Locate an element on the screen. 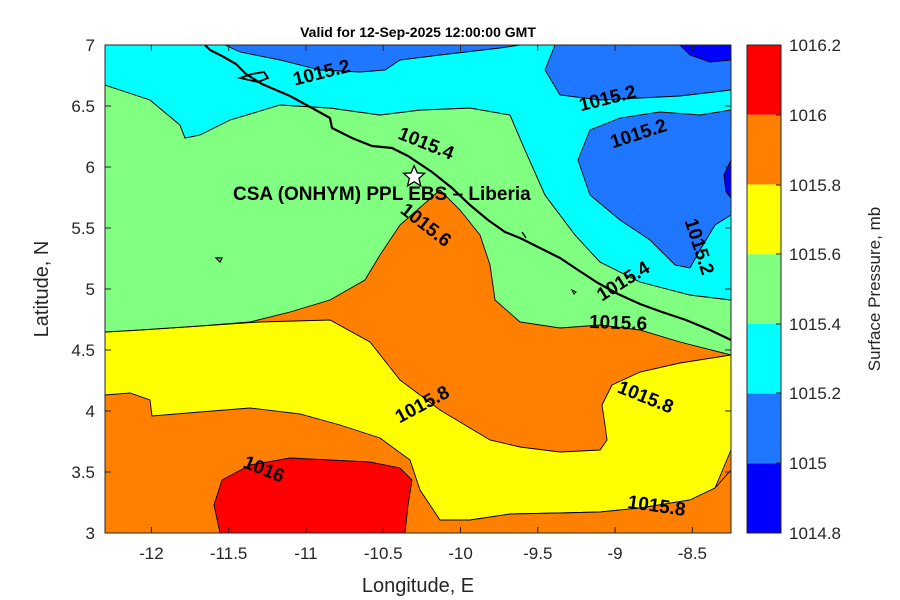 The width and height of the screenshot is (900, 600). y-tick-label: 3.5 is located at coordinates (83, 472).